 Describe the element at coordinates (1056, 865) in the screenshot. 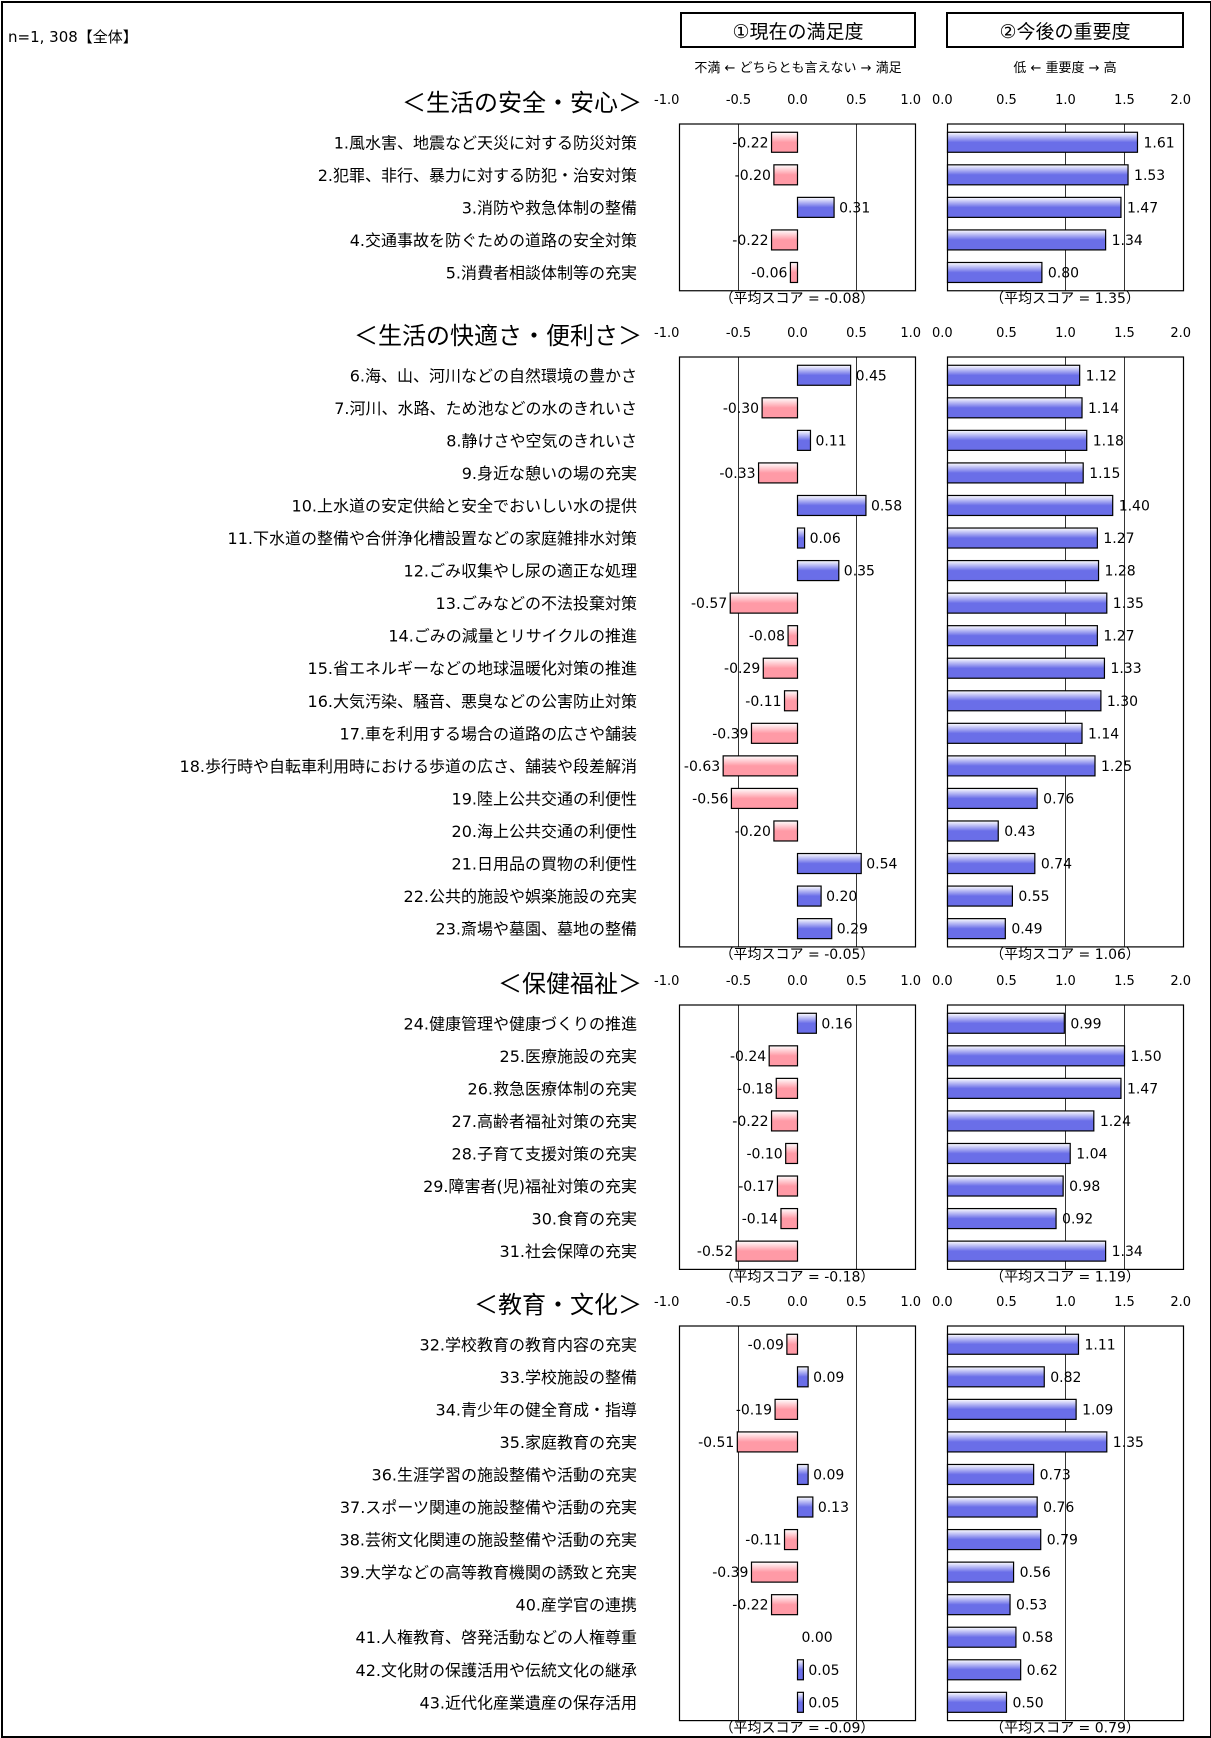

I see `importance-value-label: 0.74` at that location.